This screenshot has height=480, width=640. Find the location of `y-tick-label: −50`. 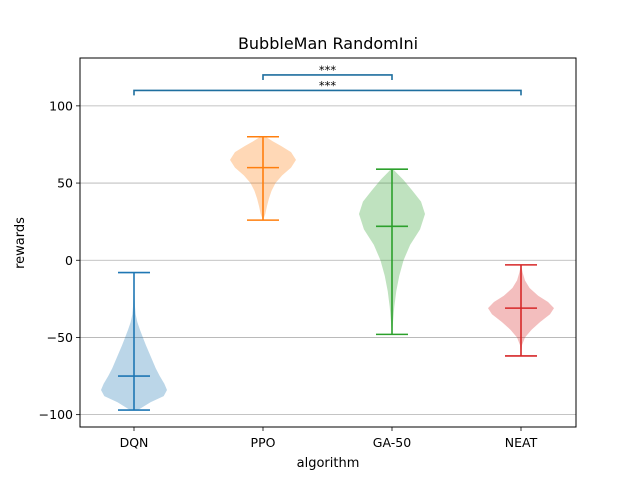

y-tick-label: −50 is located at coordinates (60, 337).